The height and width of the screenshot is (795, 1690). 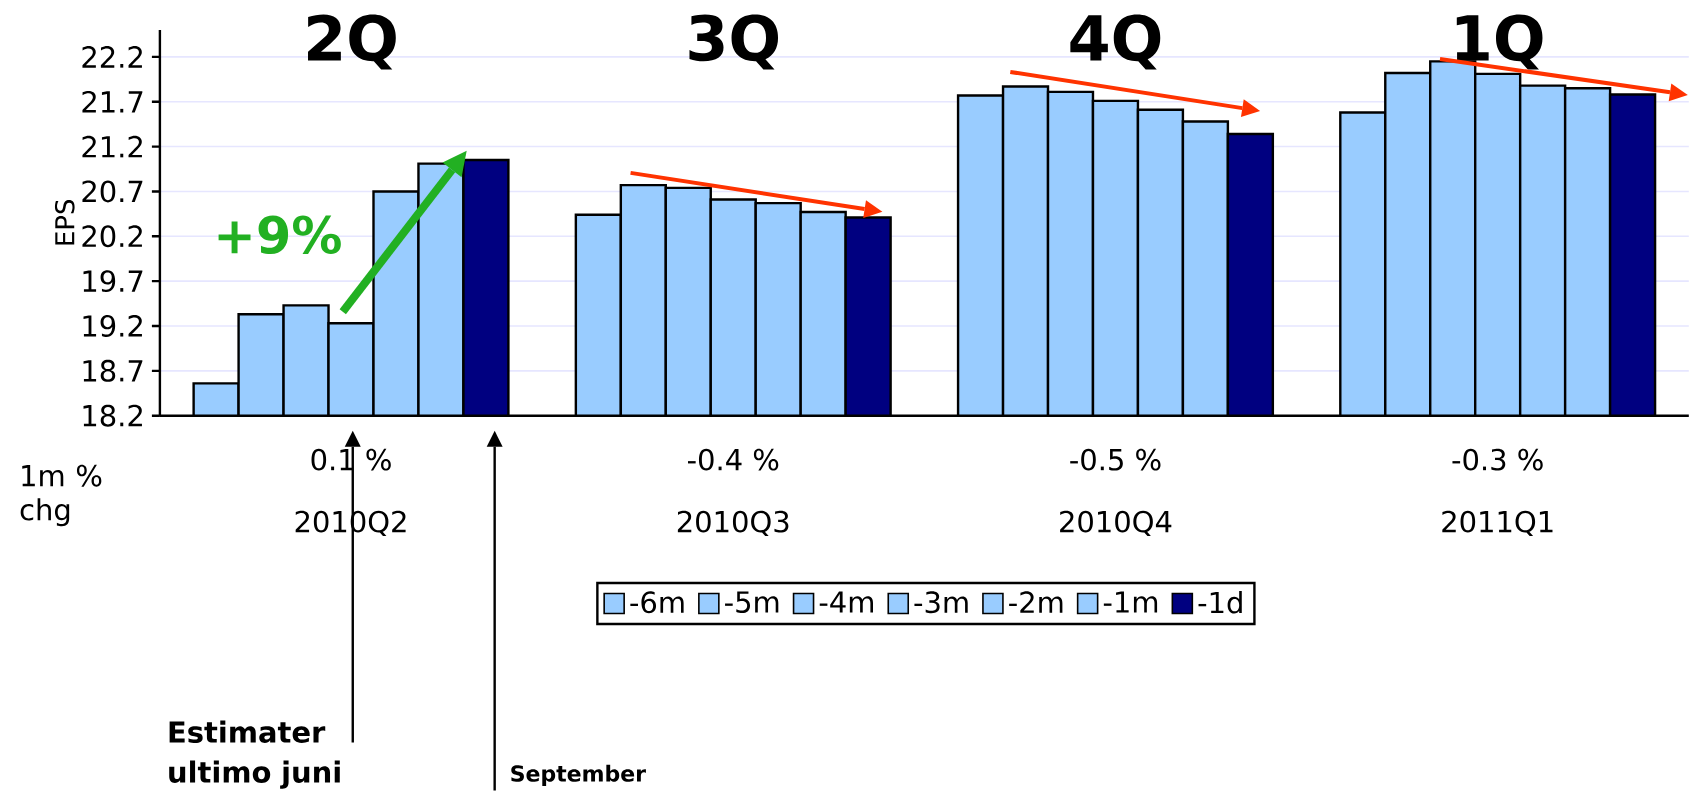 I want to click on text: September, so click(x=578, y=775).